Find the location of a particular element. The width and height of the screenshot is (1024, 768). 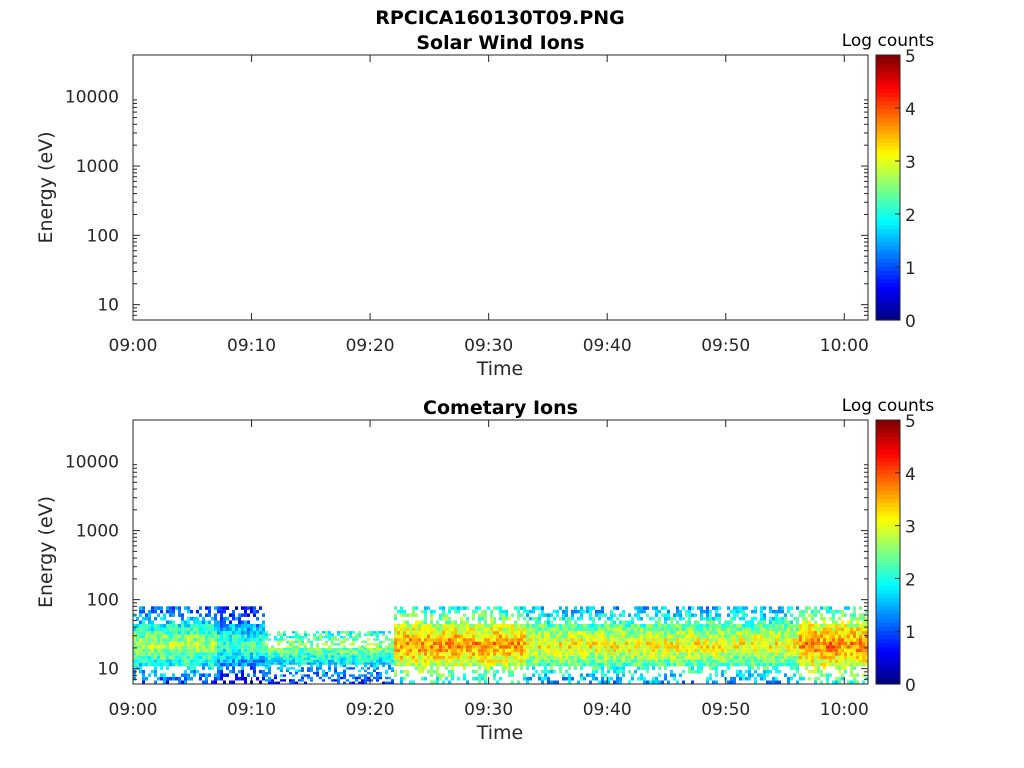

figure-title: RPCICA160130T09.PNG is located at coordinates (500, 18).